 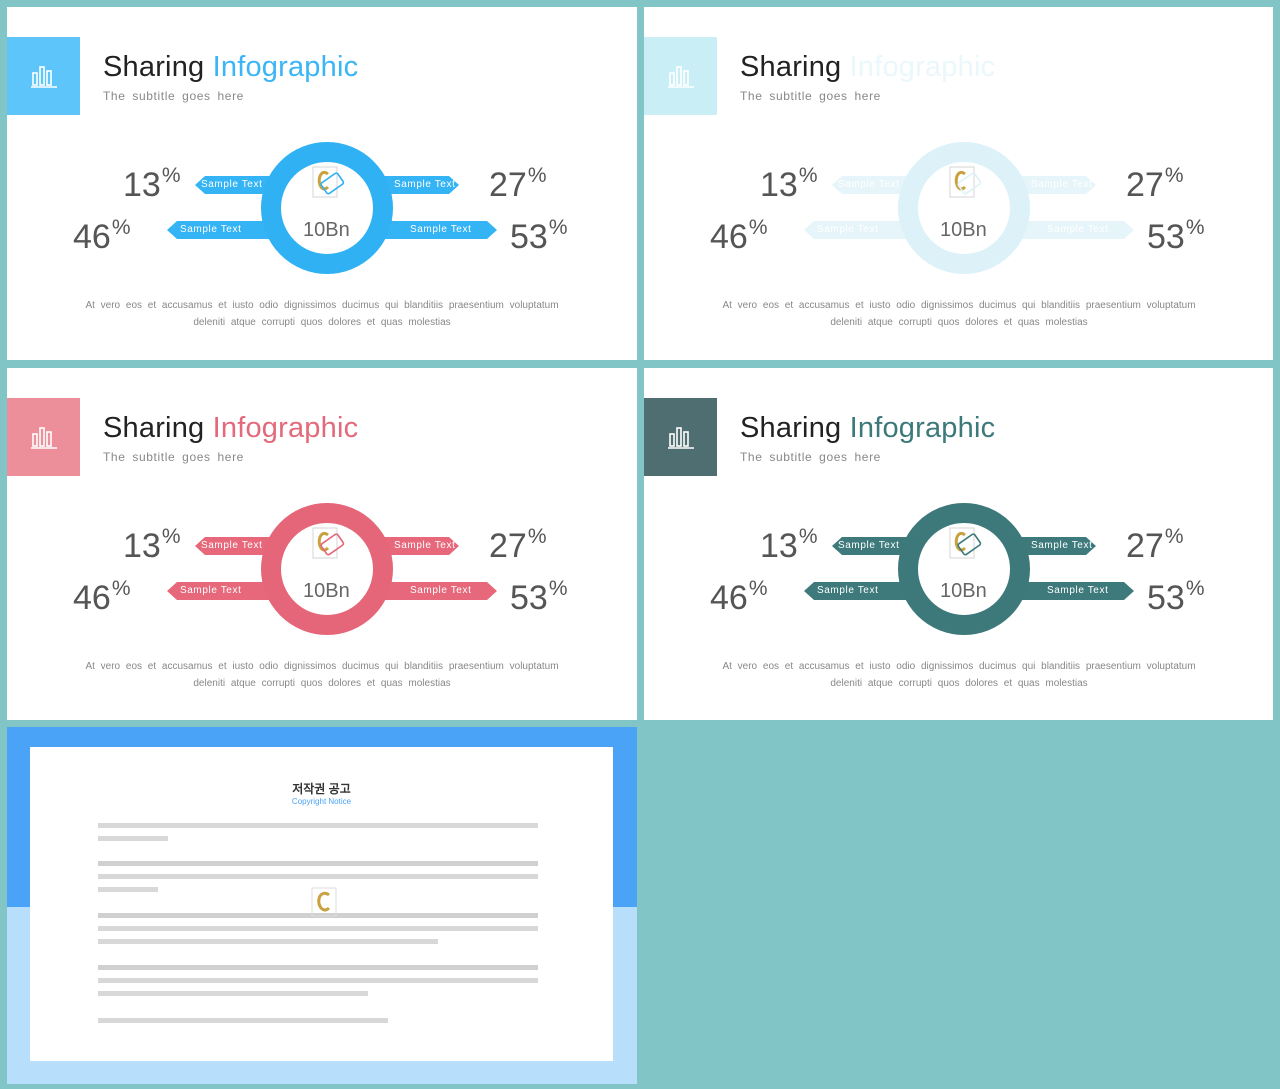 I want to click on notice-title: 저작권 공고, so click(x=321, y=789).